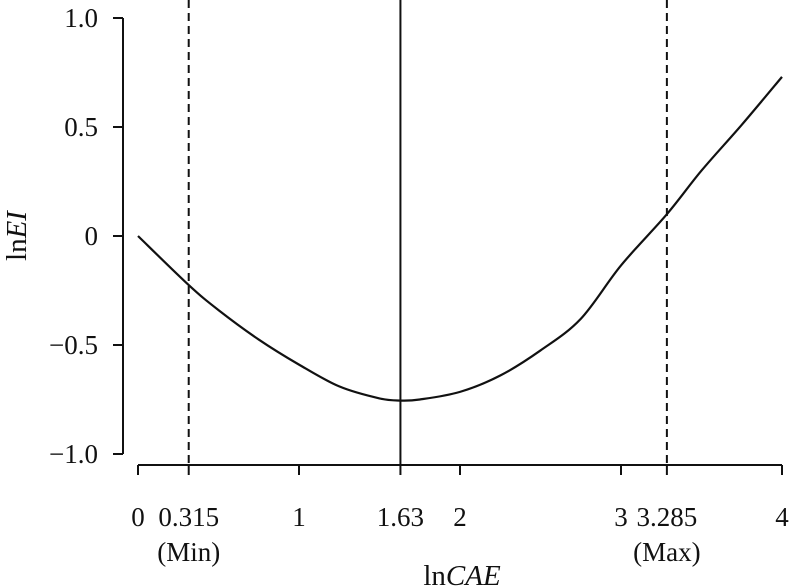 This screenshot has width=800, height=588. Describe the element at coordinates (188, 517) in the screenshot. I see `reference-line-label: 0.315` at that location.